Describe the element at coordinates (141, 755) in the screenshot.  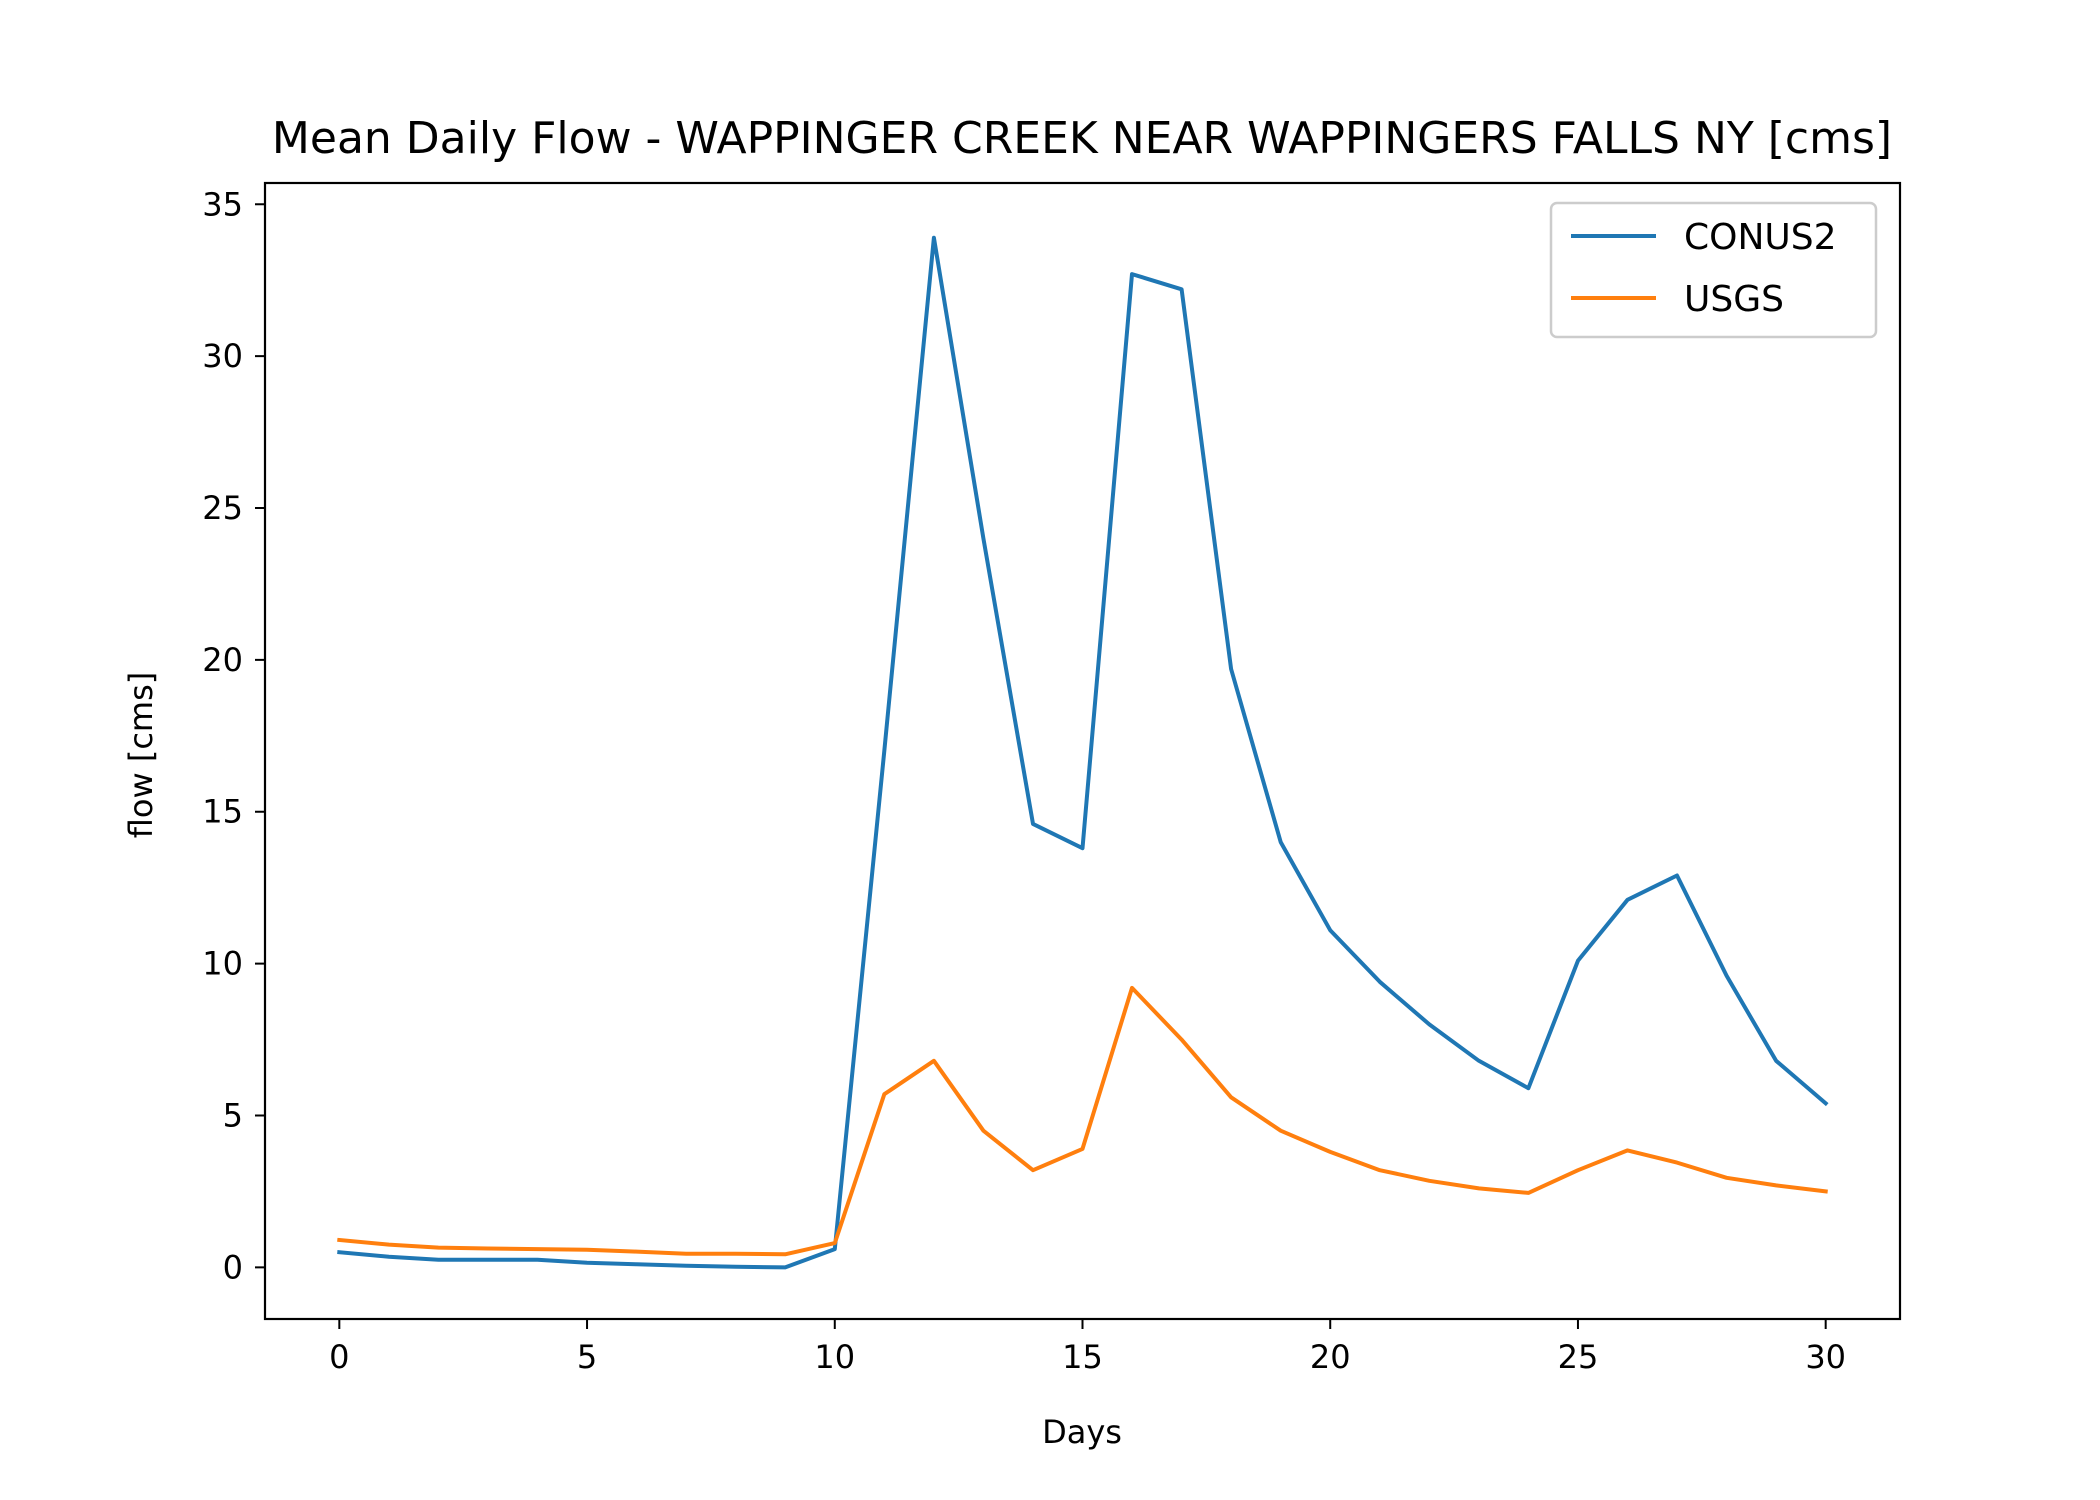
I see `y-axis-title: flow [cms]` at that location.